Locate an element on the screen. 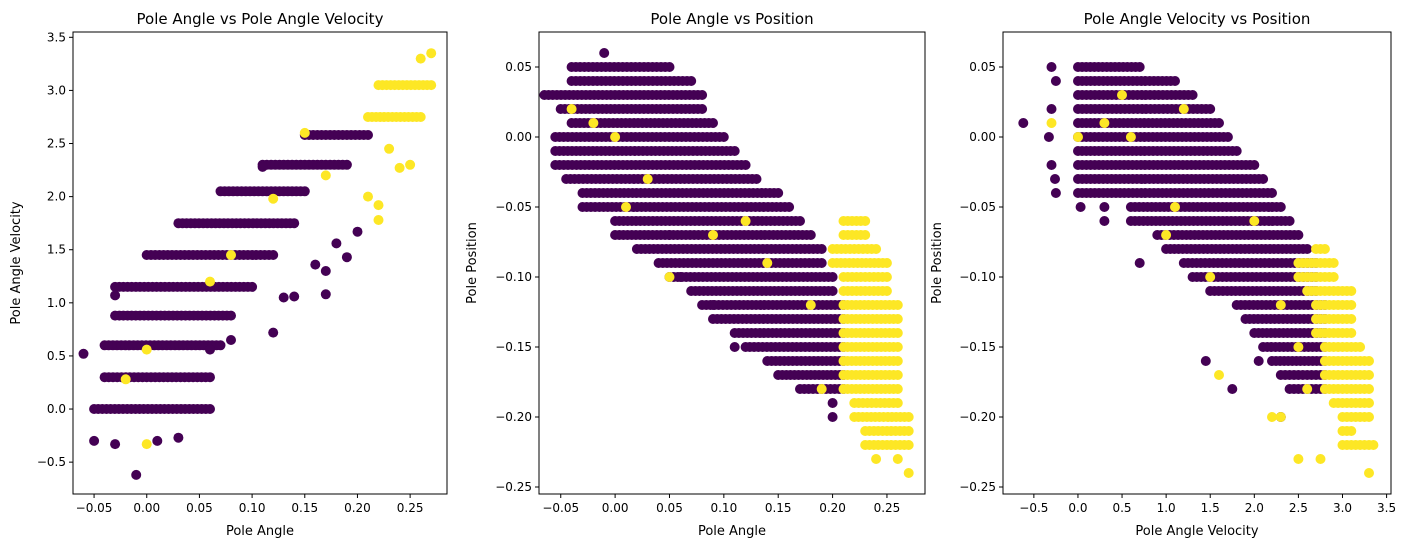 This screenshot has width=1407, height=547. y-axis-label-1: Pole Angle Velocity is located at coordinates (16, 263).